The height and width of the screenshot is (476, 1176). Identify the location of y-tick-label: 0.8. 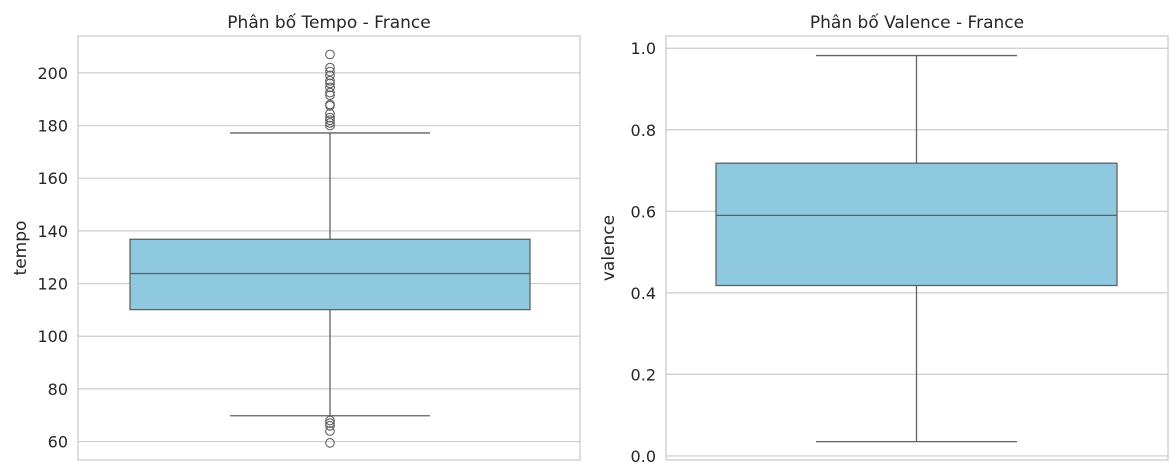
(643, 130).